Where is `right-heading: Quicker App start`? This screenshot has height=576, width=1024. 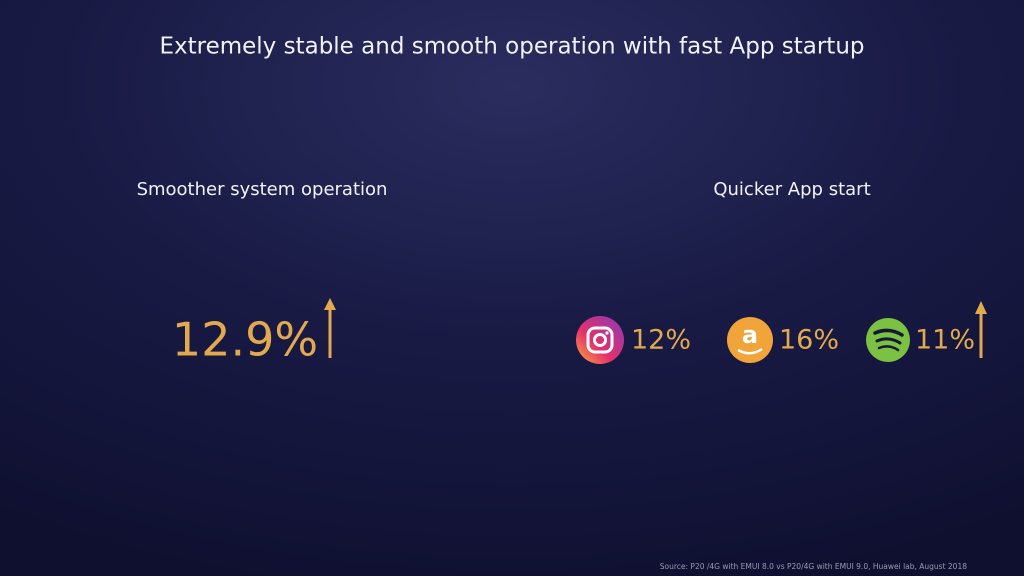 right-heading: Quicker App start is located at coordinates (791, 189).